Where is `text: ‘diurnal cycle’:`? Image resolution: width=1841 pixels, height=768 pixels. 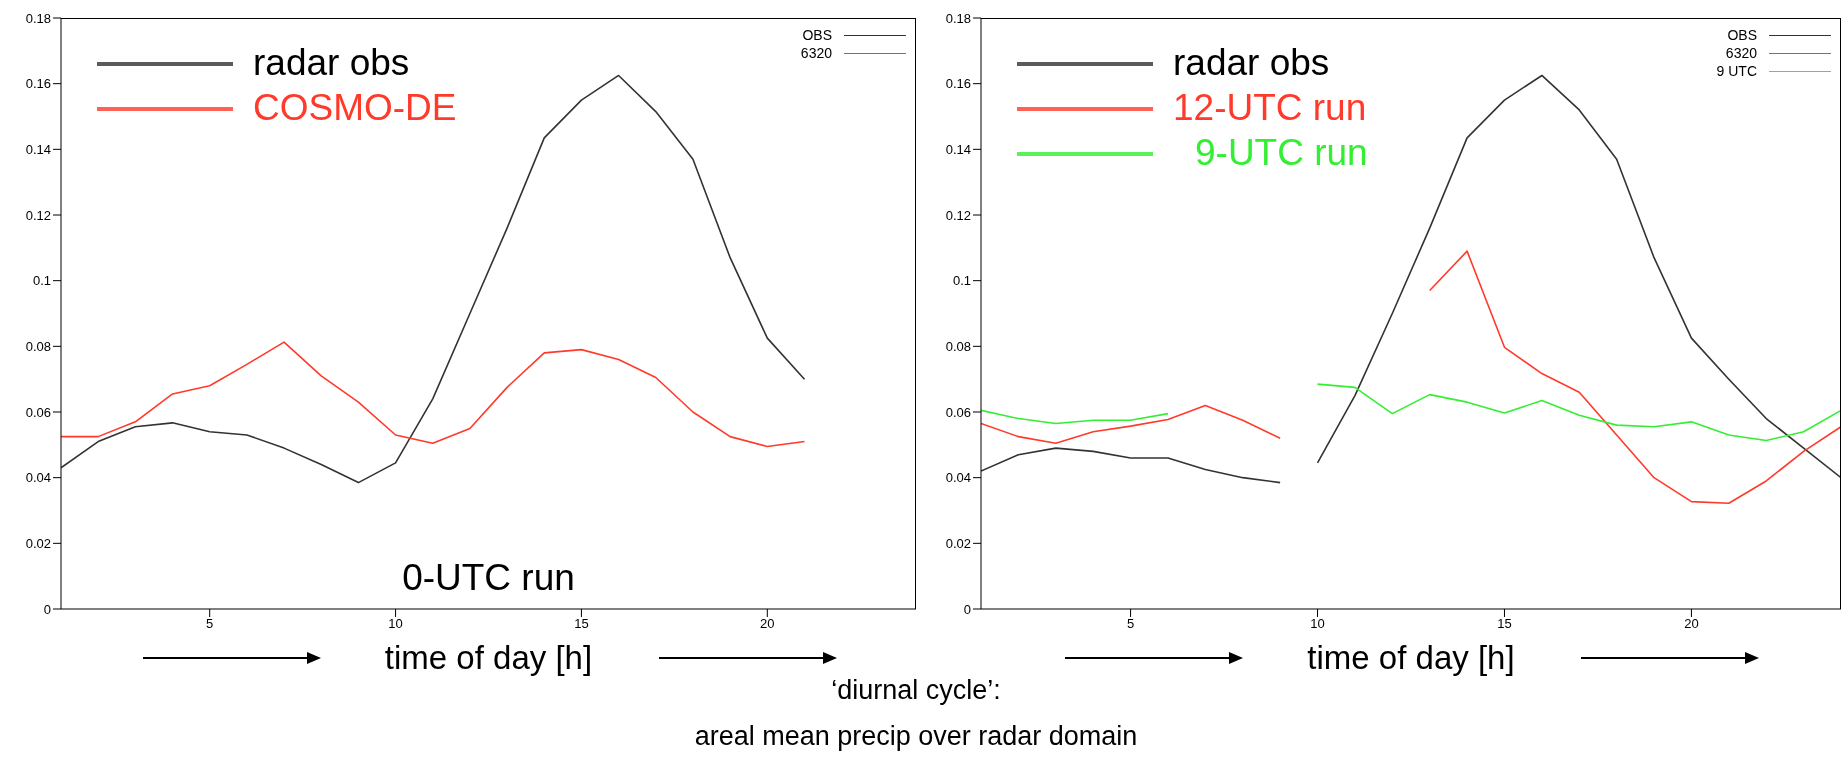 text: ‘diurnal cycle’: is located at coordinates (916, 690).